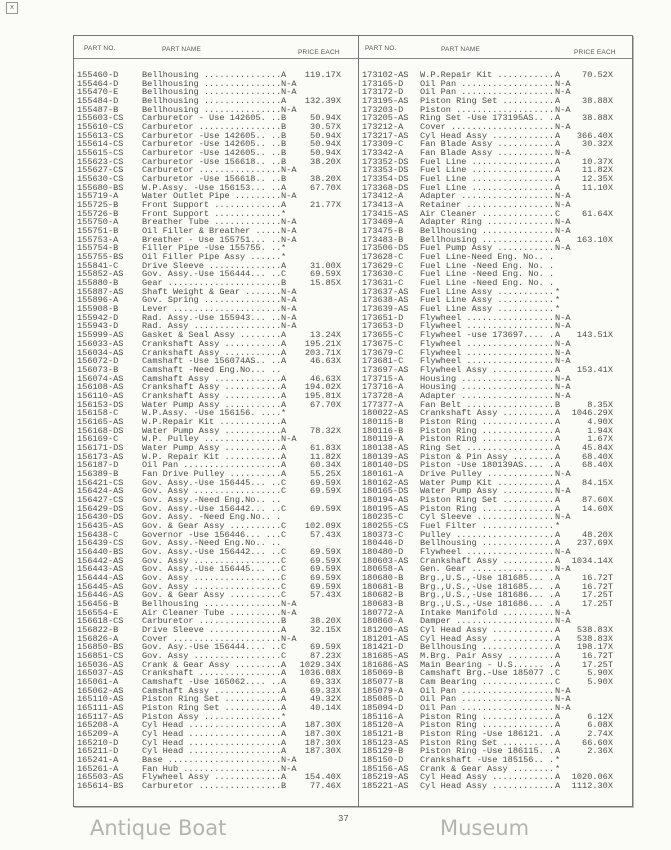  Describe the element at coordinates (461, 49) in the screenshot. I see `right-header-part-name: PART NAME` at that location.